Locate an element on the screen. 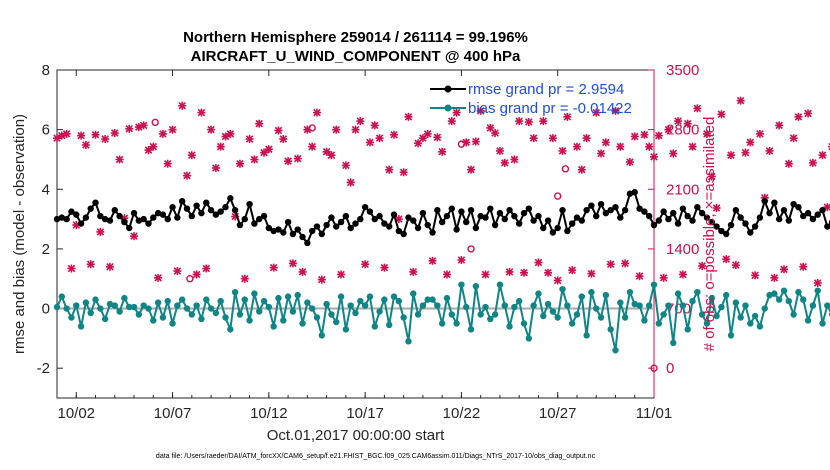  x-tick-label: 10/22 is located at coordinates (462, 413).